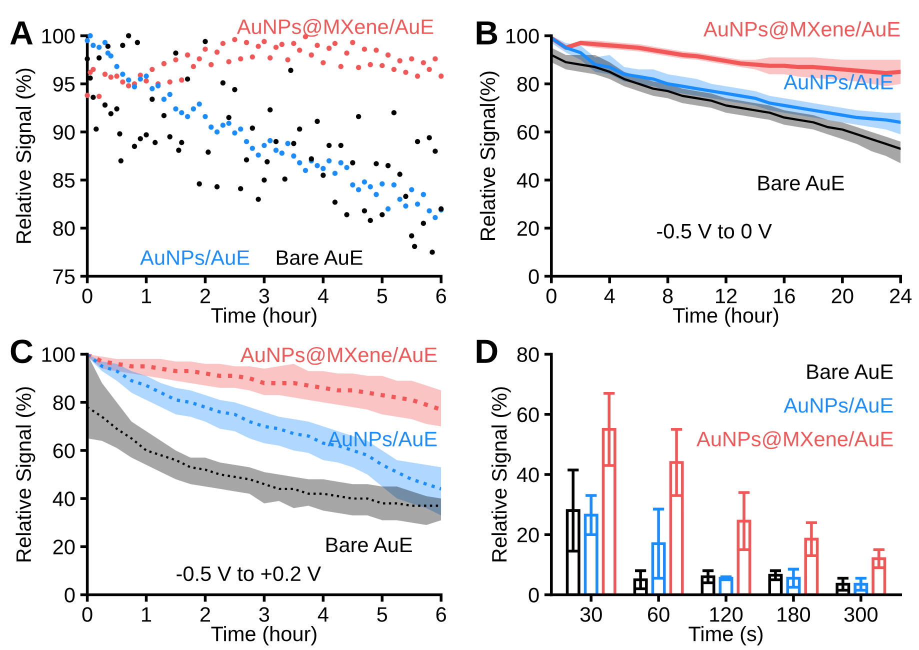 The height and width of the screenshot is (650, 919). Describe the element at coordinates (64, 84) in the screenshot. I see `y-tick-label: 95` at that location.